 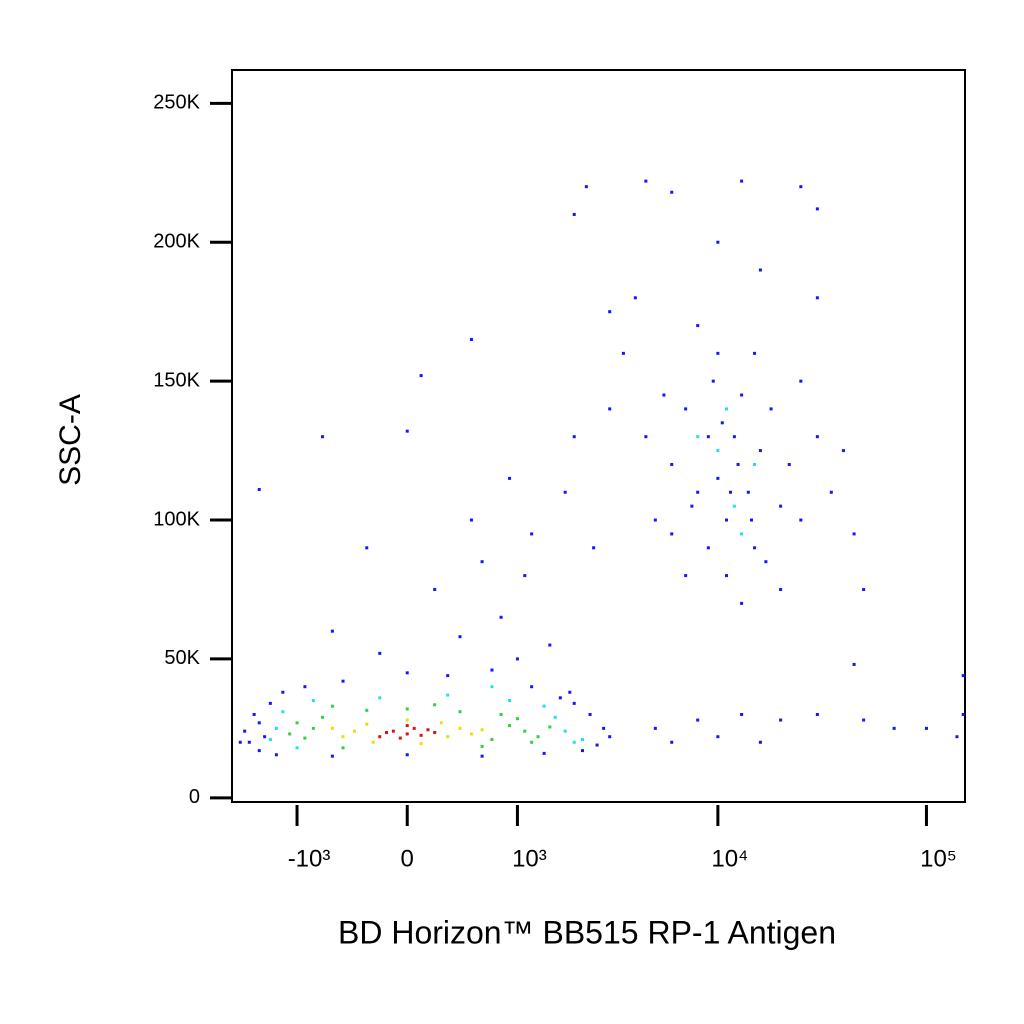 What do you see at coordinates (176, 103) in the screenshot?
I see `y-tick-label: 250K` at bounding box center [176, 103].